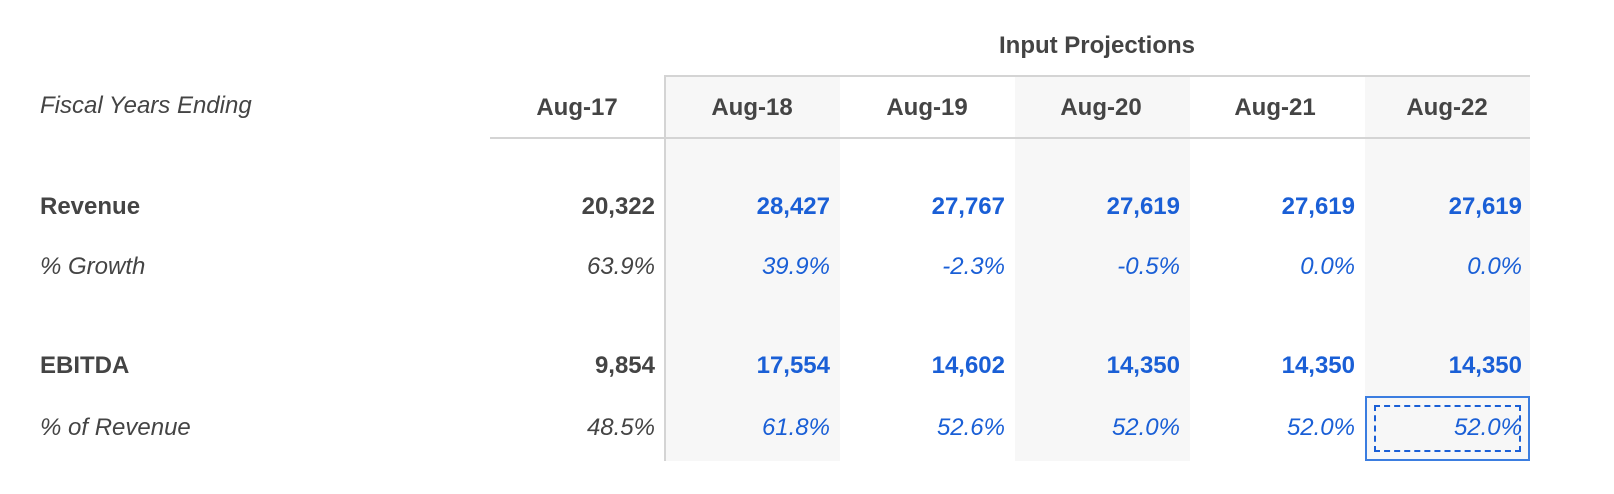 The image size is (1614, 494). Describe the element at coordinates (85, 365) in the screenshot. I see `row-label: EBITDA` at that location.